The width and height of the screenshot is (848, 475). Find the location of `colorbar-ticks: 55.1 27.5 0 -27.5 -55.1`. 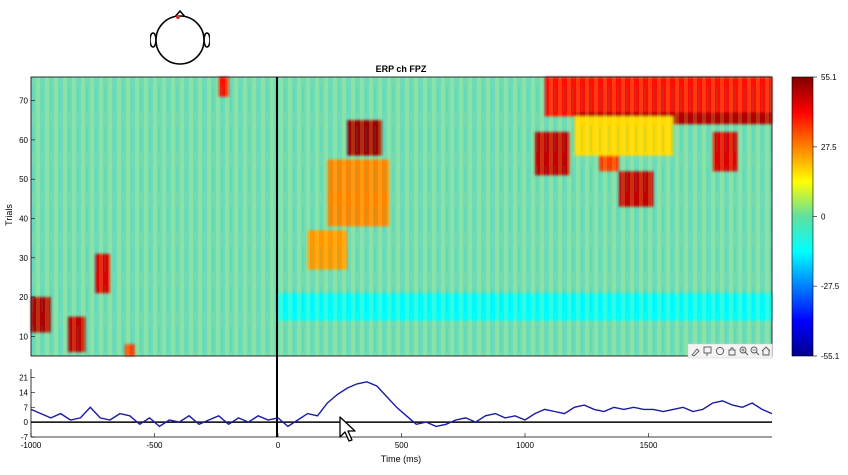

colorbar-ticks: 55.1 27.5 0 -27.5 -55.1 is located at coordinates (826, 217).